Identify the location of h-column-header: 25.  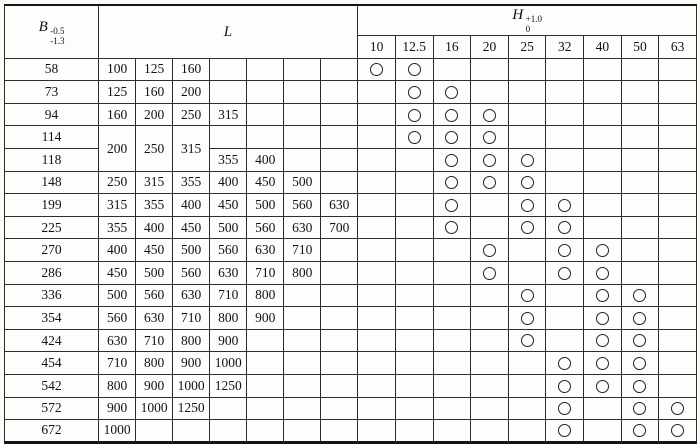
(527, 46).